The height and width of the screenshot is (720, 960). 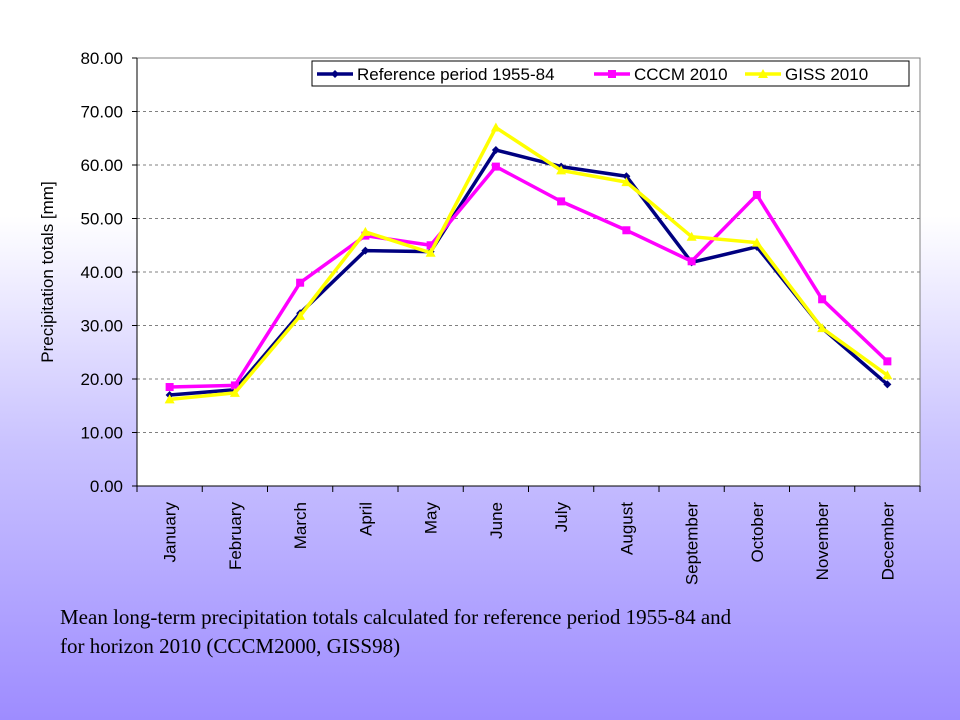 What do you see at coordinates (887, 541) in the screenshot?
I see `x-tick-label: December` at bounding box center [887, 541].